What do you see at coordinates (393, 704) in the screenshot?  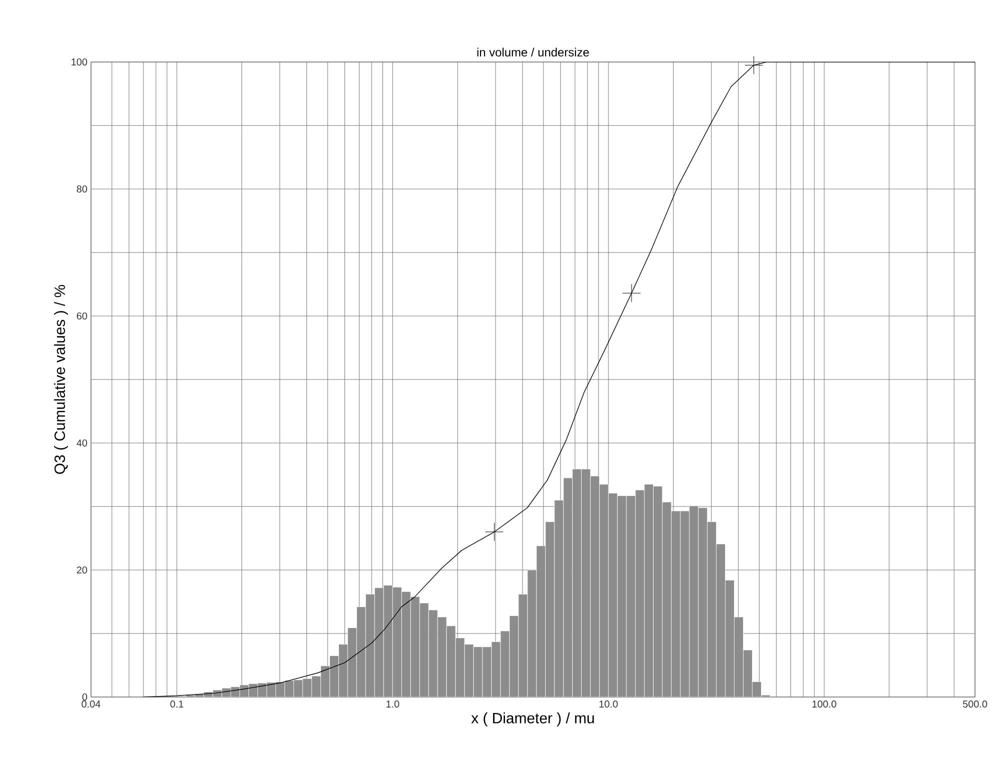 I see `x-tick-label: 1.0` at bounding box center [393, 704].